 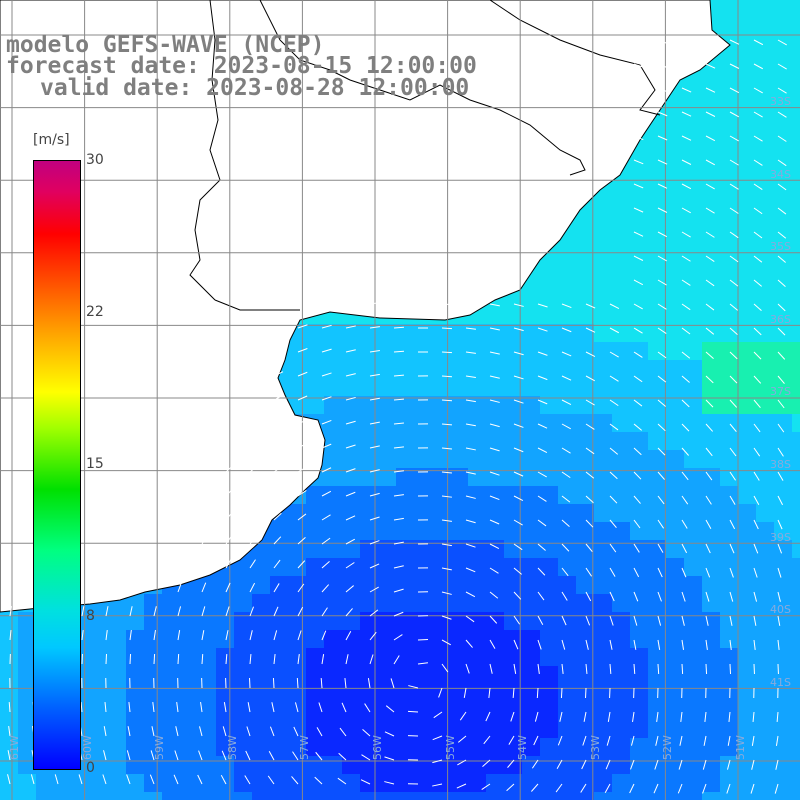 I want to click on latitude-label: 34S, so click(x=780, y=174).